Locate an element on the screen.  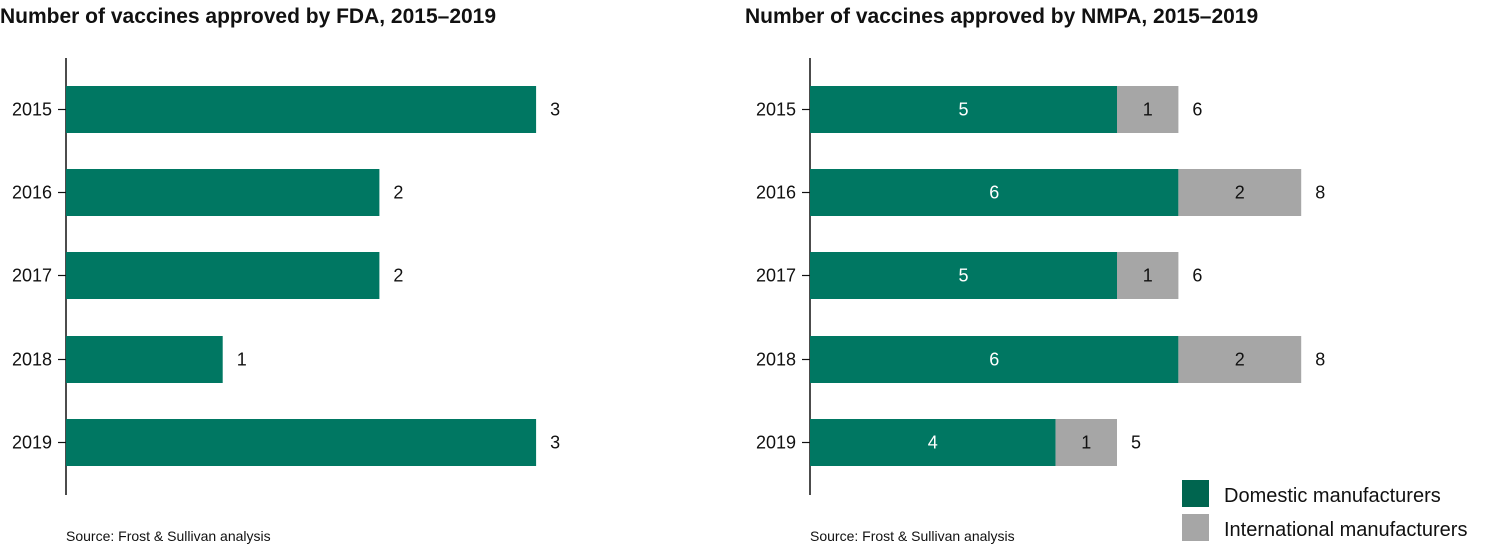
bar-segment-international-2018 is located at coordinates (1240, 359).